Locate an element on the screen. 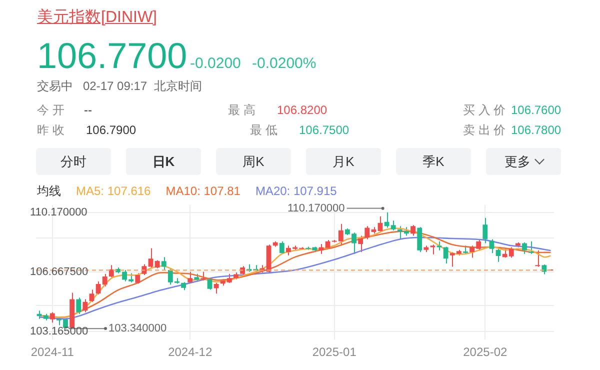 This screenshot has width=600, height=370. text: 106.7700 is located at coordinates (112, 55).